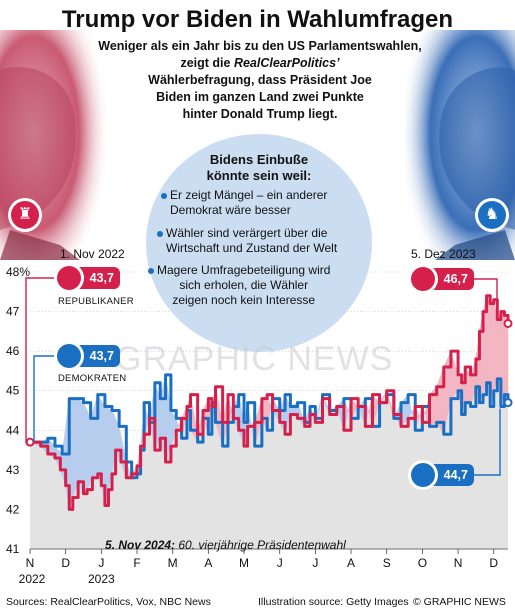 The height and width of the screenshot is (614, 515). I want to click on y-tick-label: 43, so click(13, 470).